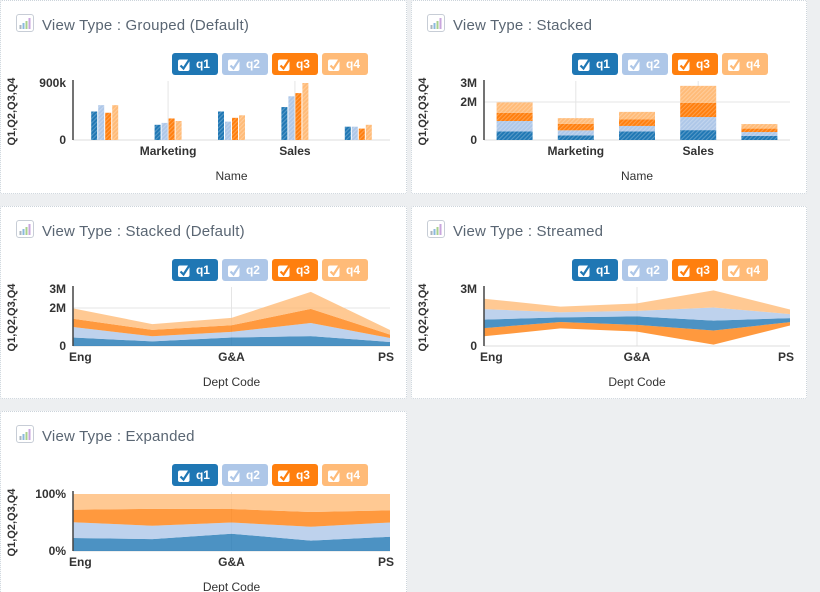 The height and width of the screenshot is (592, 820). Describe the element at coordinates (50, 494) in the screenshot. I see `svg-text: 100%` at that location.